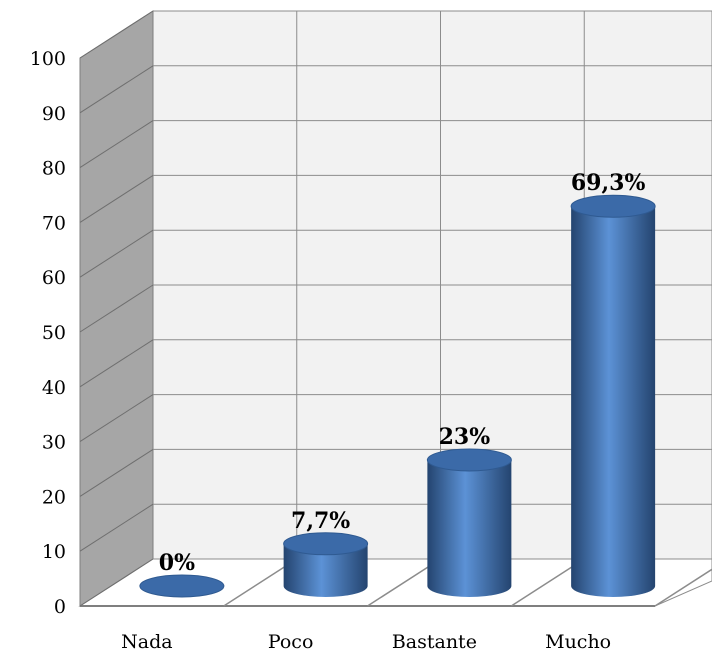 Image resolution: width=712 pixels, height=655 pixels. I want to click on data-label: 23%, so click(465, 437).